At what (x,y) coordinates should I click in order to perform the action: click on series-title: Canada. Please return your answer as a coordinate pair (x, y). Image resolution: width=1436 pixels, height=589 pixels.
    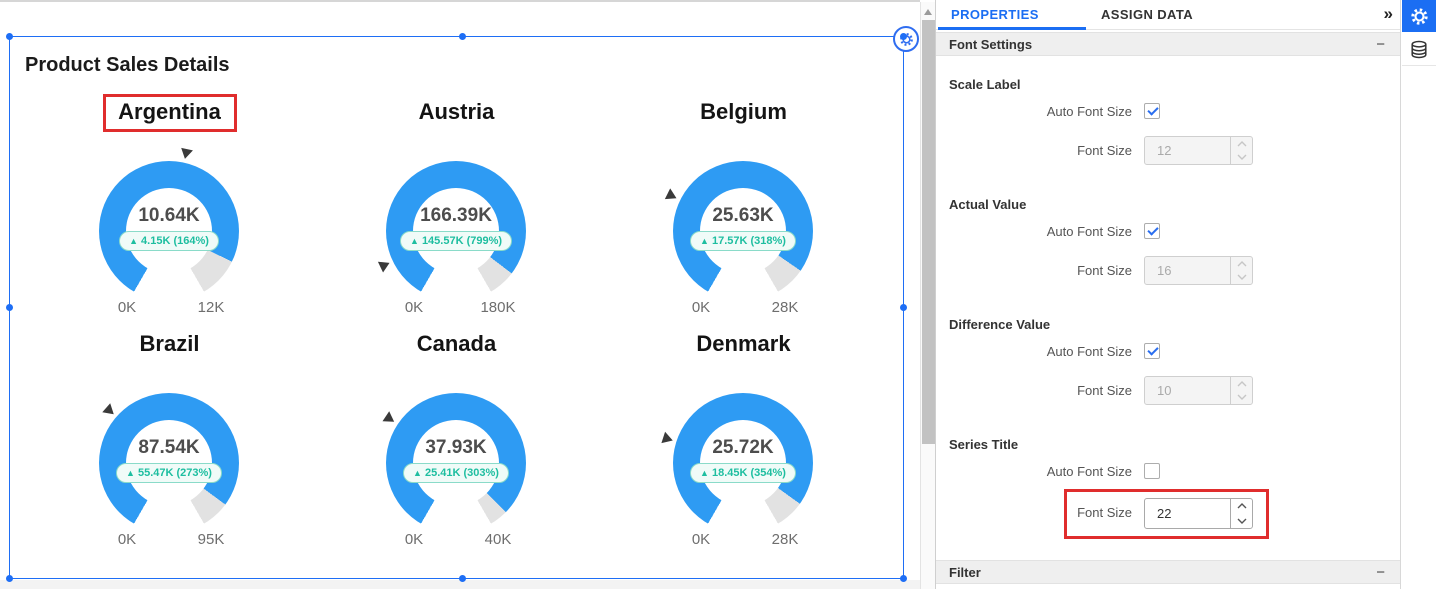
    Looking at the image, I should click on (456, 343).